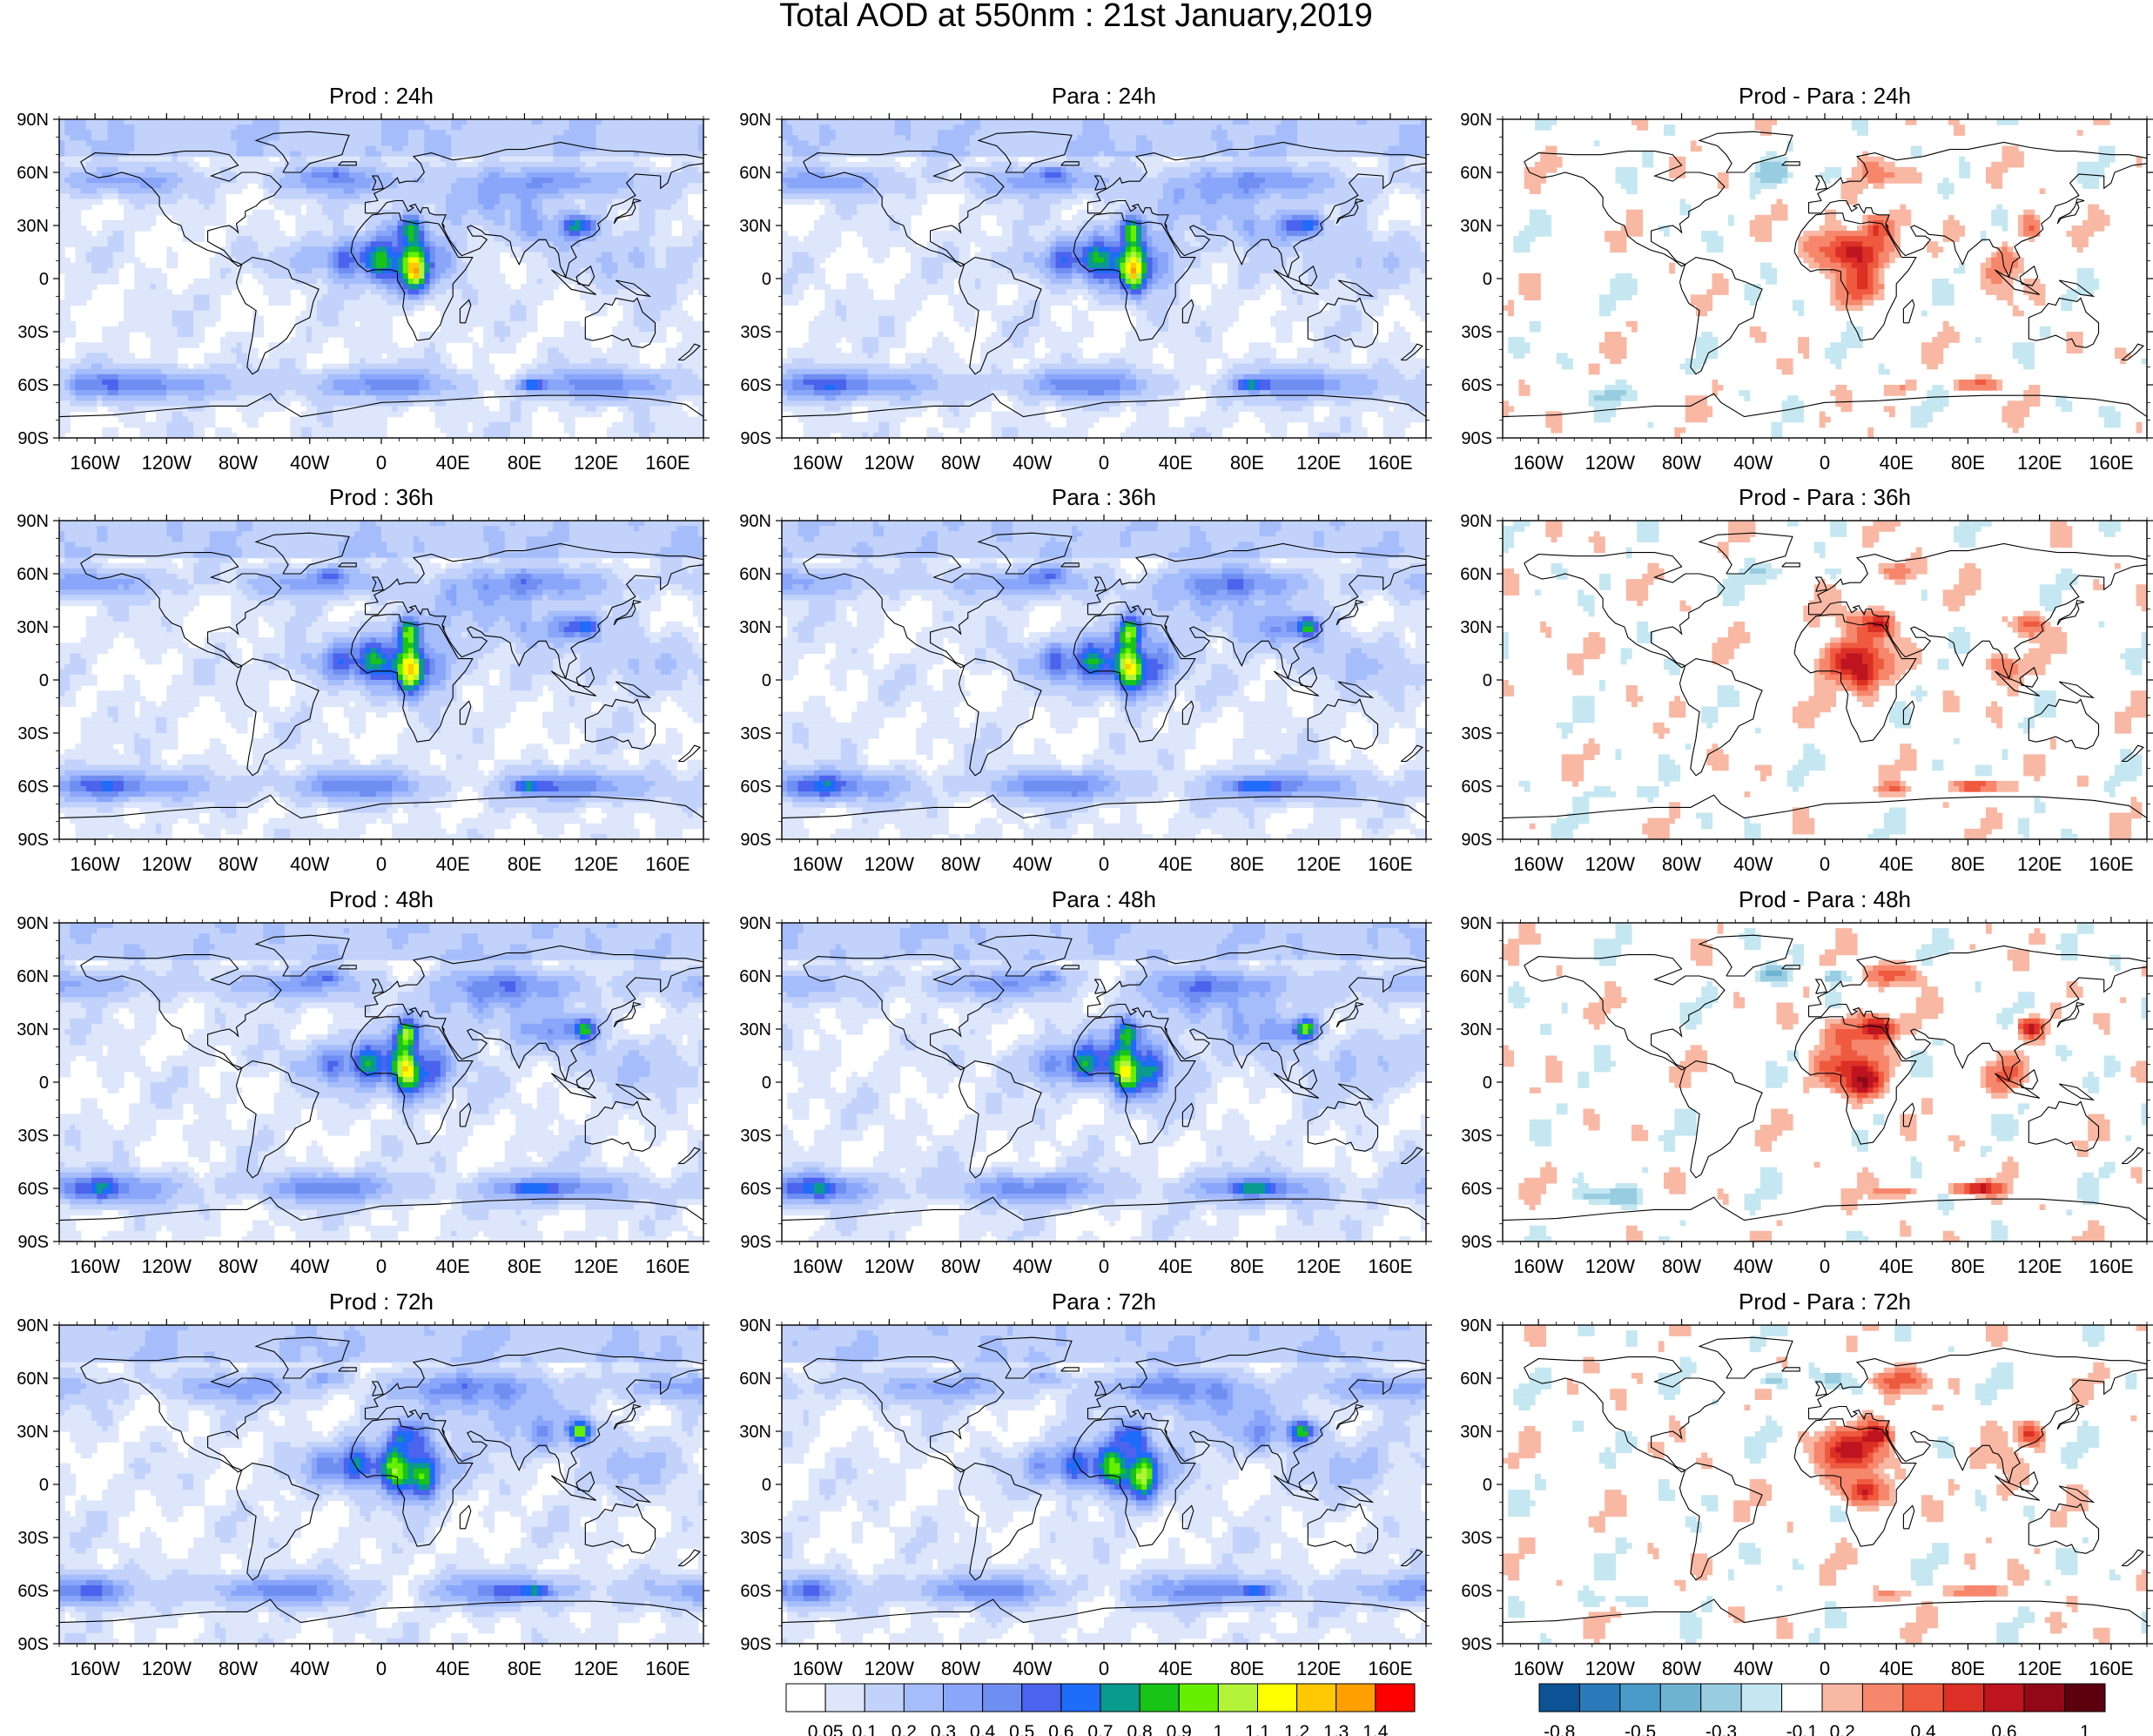 This screenshot has height=1736, width=2153. Describe the element at coordinates (1025, 553) in the screenshot. I see `coastline-greenland` at that location.